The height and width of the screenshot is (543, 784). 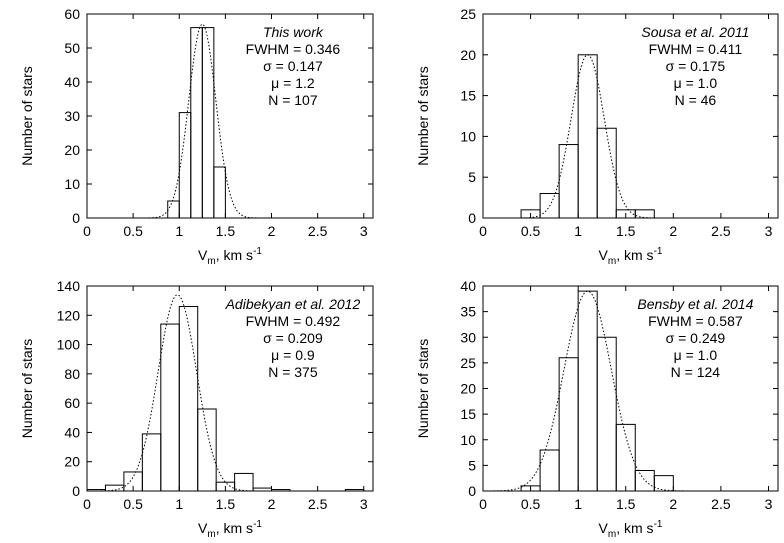 I want to click on y-tick-label: 50, so click(x=72, y=48).